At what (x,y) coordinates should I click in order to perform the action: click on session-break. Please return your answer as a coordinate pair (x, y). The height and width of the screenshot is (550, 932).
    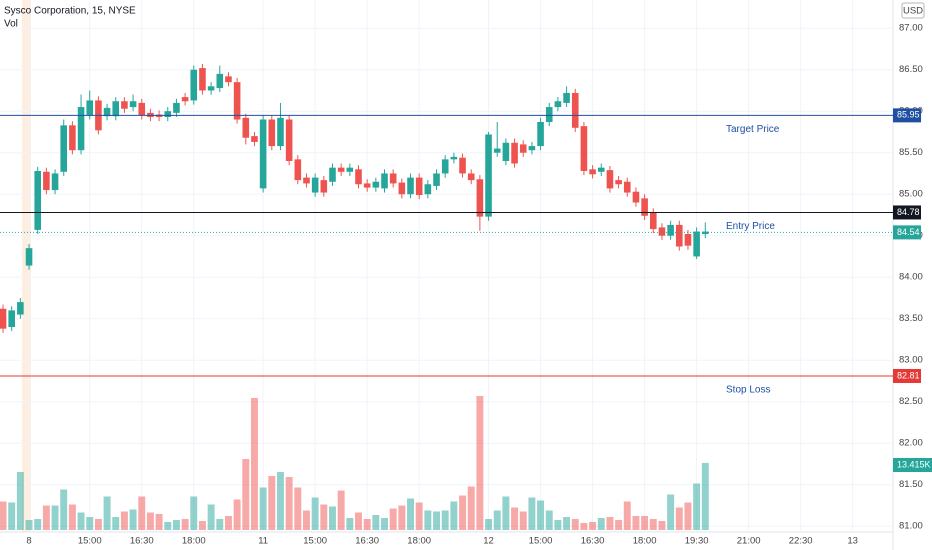
    Looking at the image, I should click on (26, 266).